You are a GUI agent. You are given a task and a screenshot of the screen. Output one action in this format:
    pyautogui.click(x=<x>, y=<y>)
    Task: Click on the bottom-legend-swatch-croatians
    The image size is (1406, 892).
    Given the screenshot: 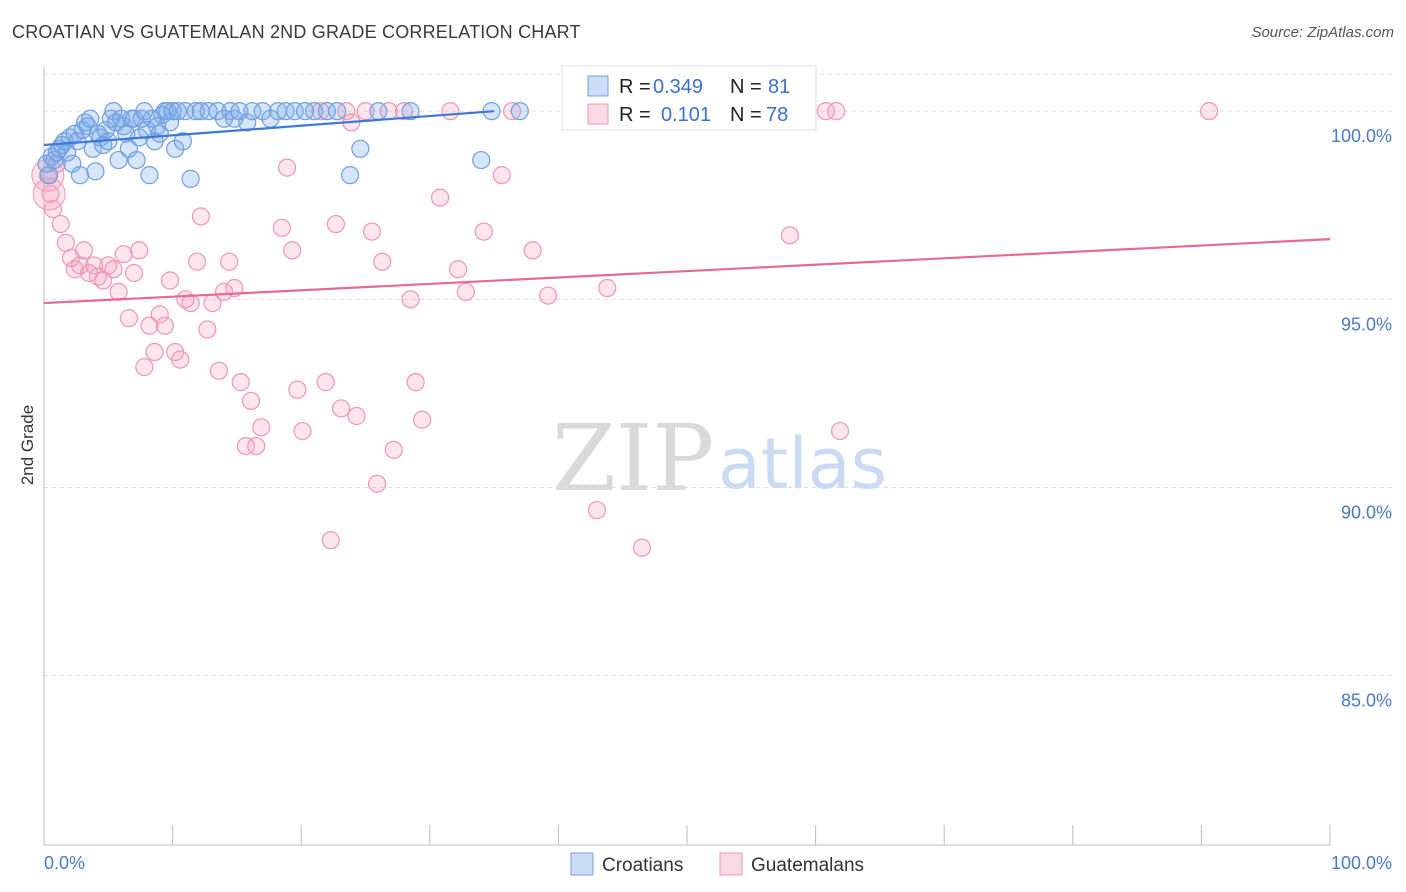 What is the action you would take?
    pyautogui.click(x=582, y=864)
    